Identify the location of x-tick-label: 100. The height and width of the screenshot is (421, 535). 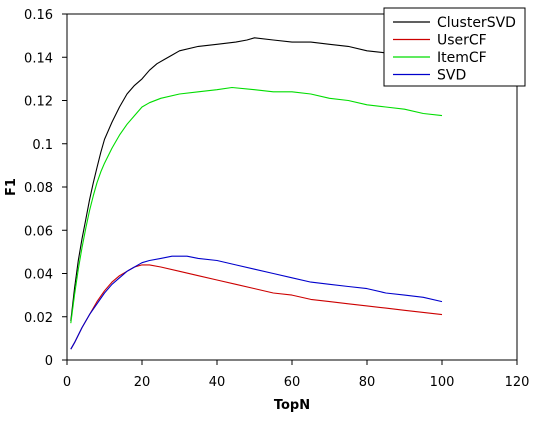
(442, 382).